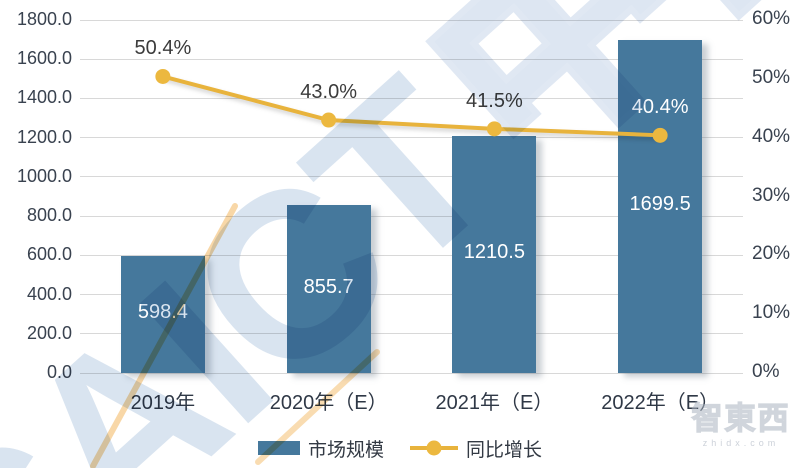 The image size is (800, 468). I want to click on bar-value-label: 855.7, so click(328, 287).